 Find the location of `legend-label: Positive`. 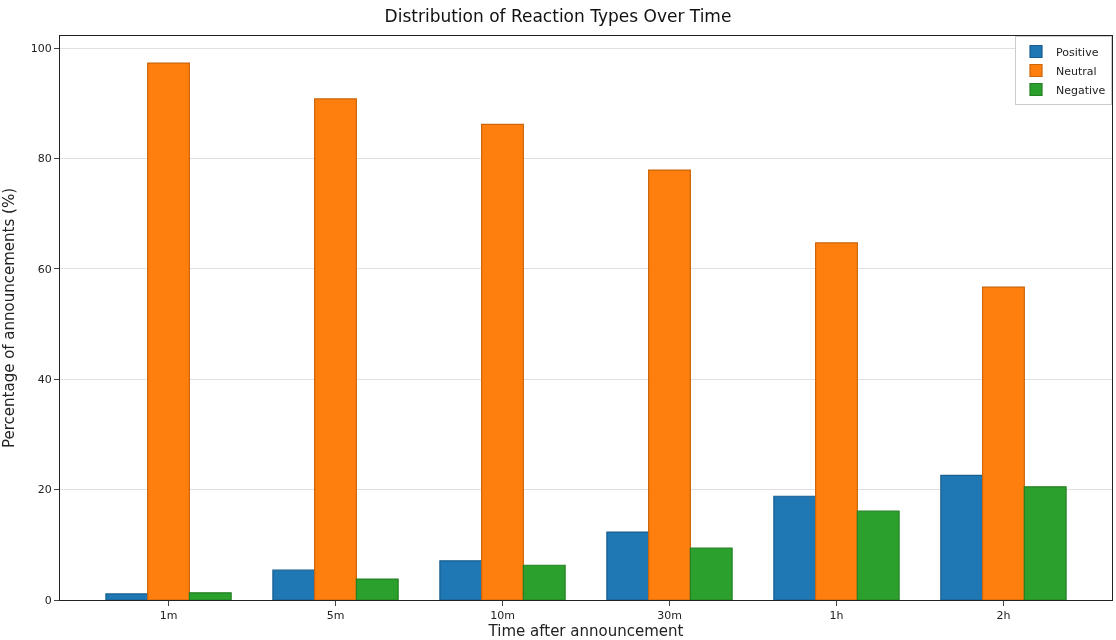

legend-label: Positive is located at coordinates (1077, 52).